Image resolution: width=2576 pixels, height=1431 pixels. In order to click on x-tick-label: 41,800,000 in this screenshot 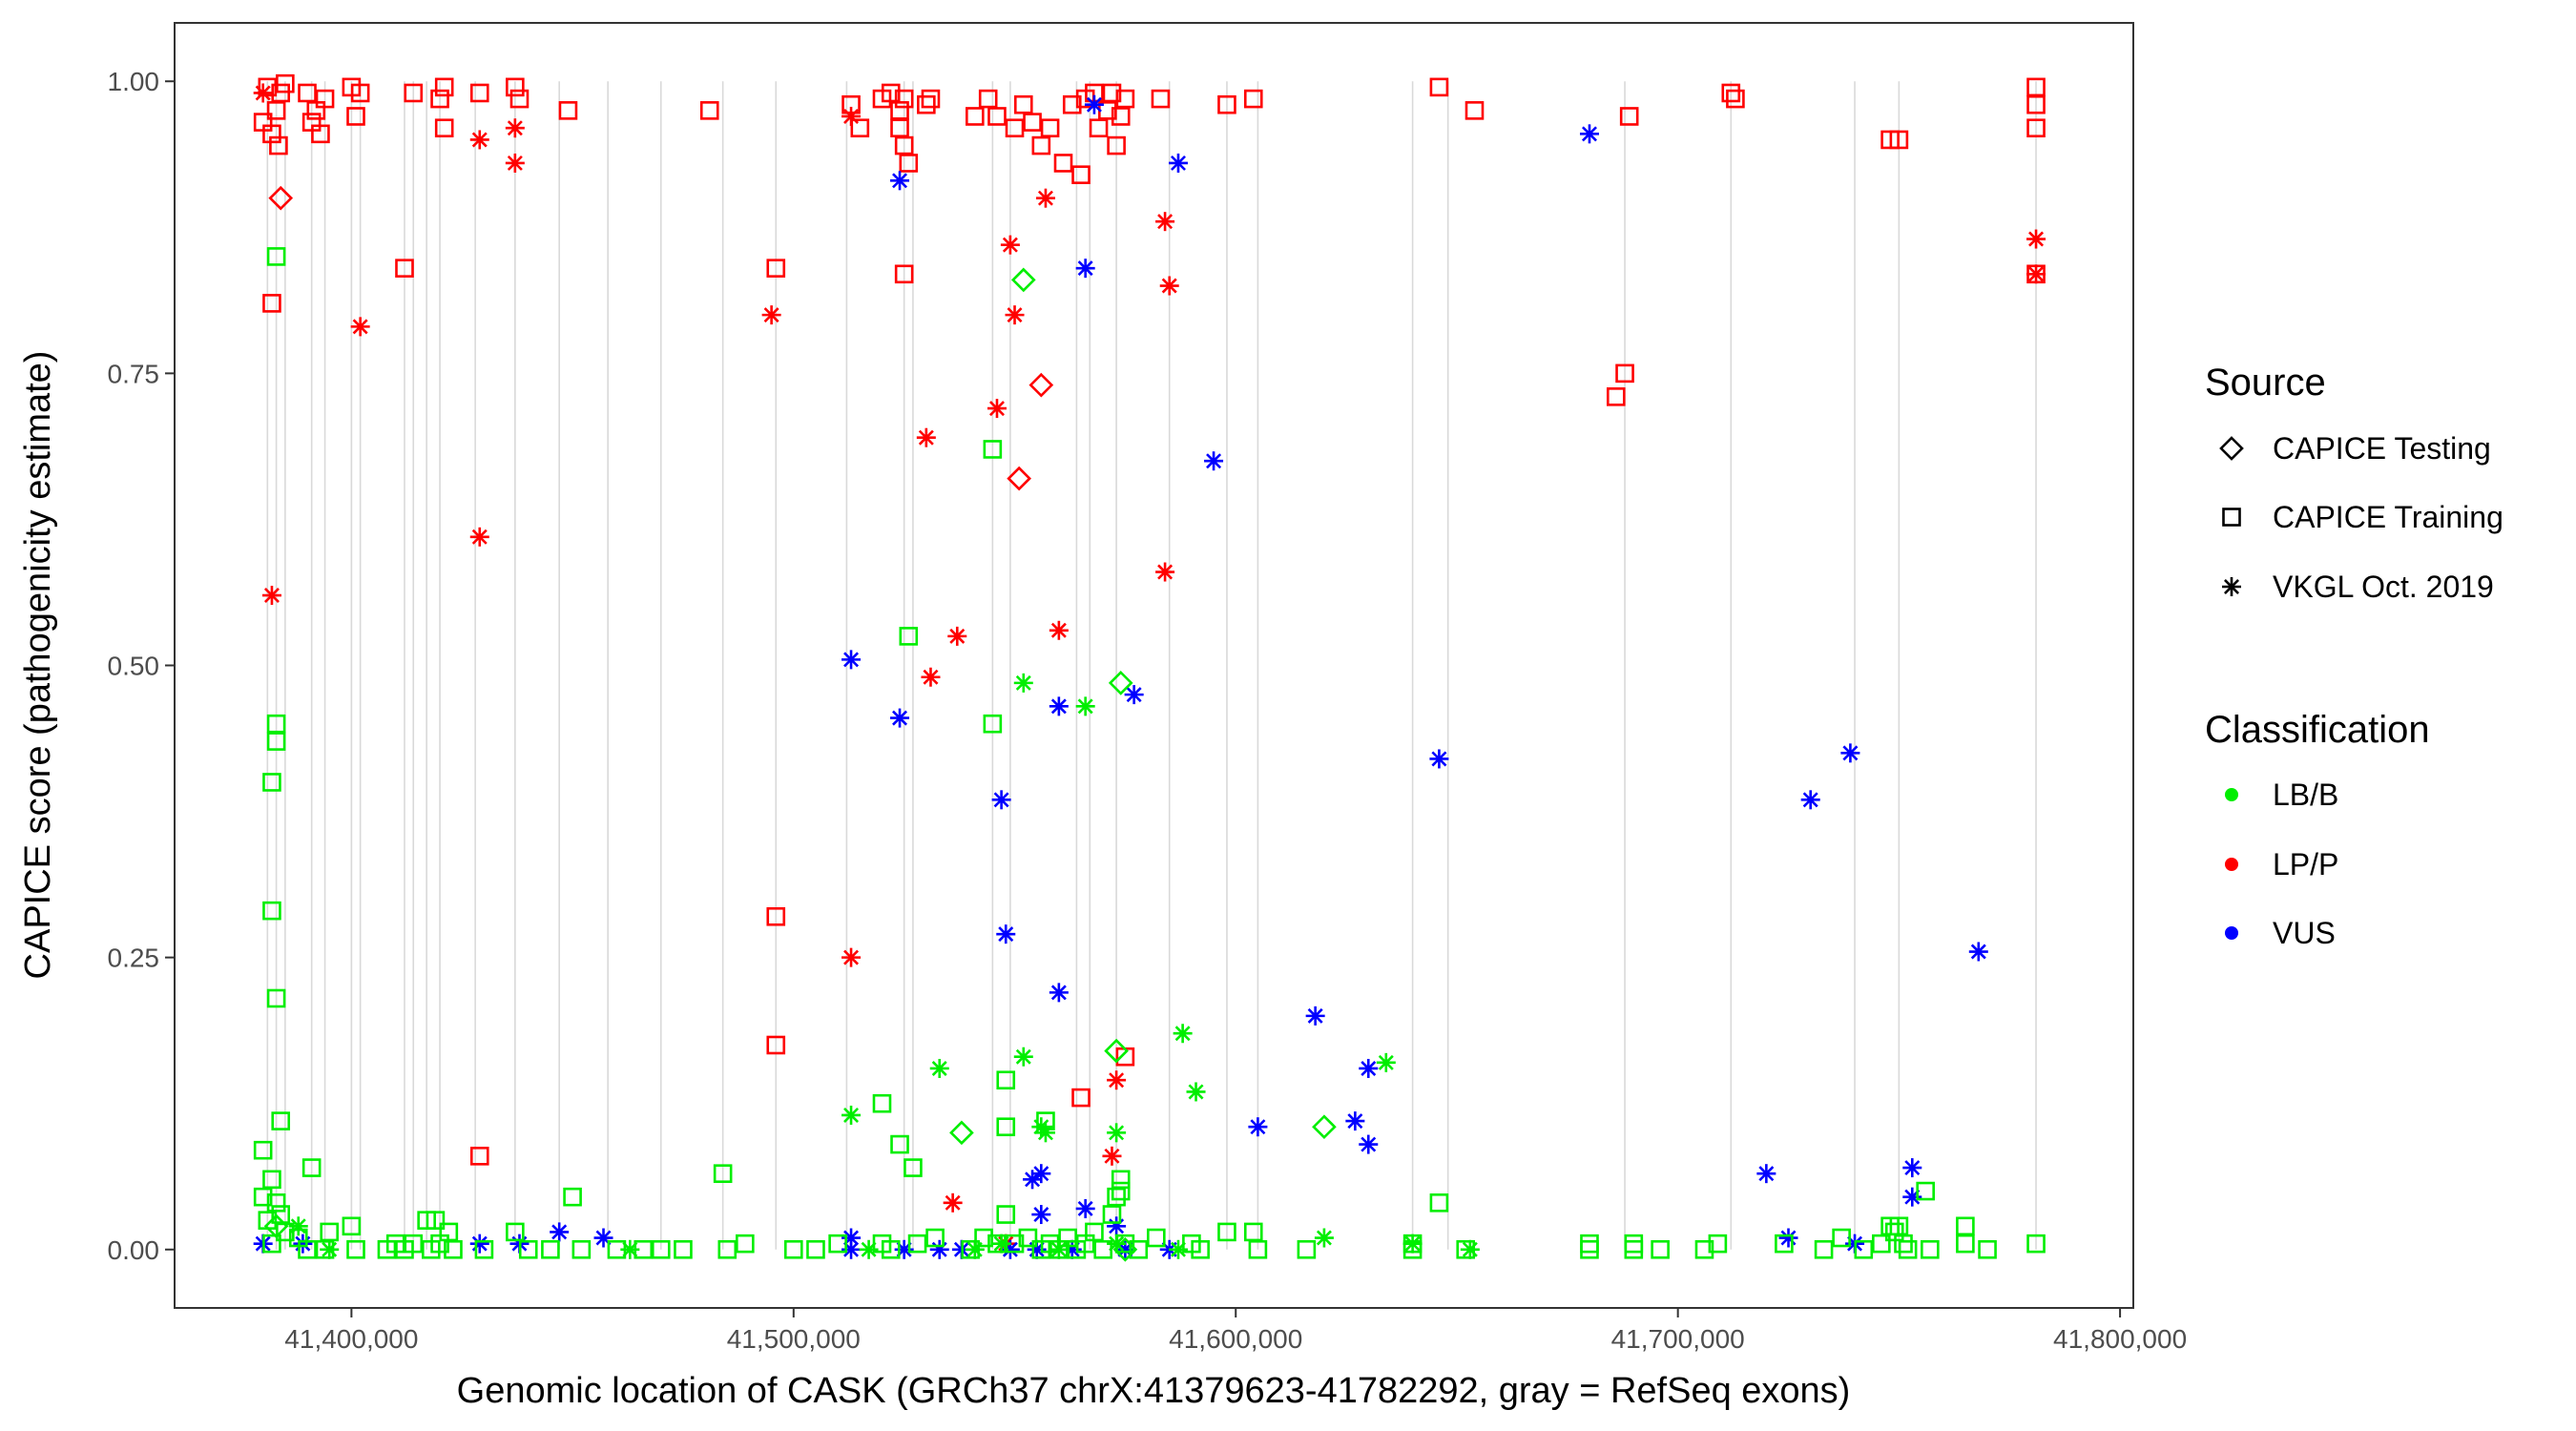, I will do `click(2120, 1339)`.